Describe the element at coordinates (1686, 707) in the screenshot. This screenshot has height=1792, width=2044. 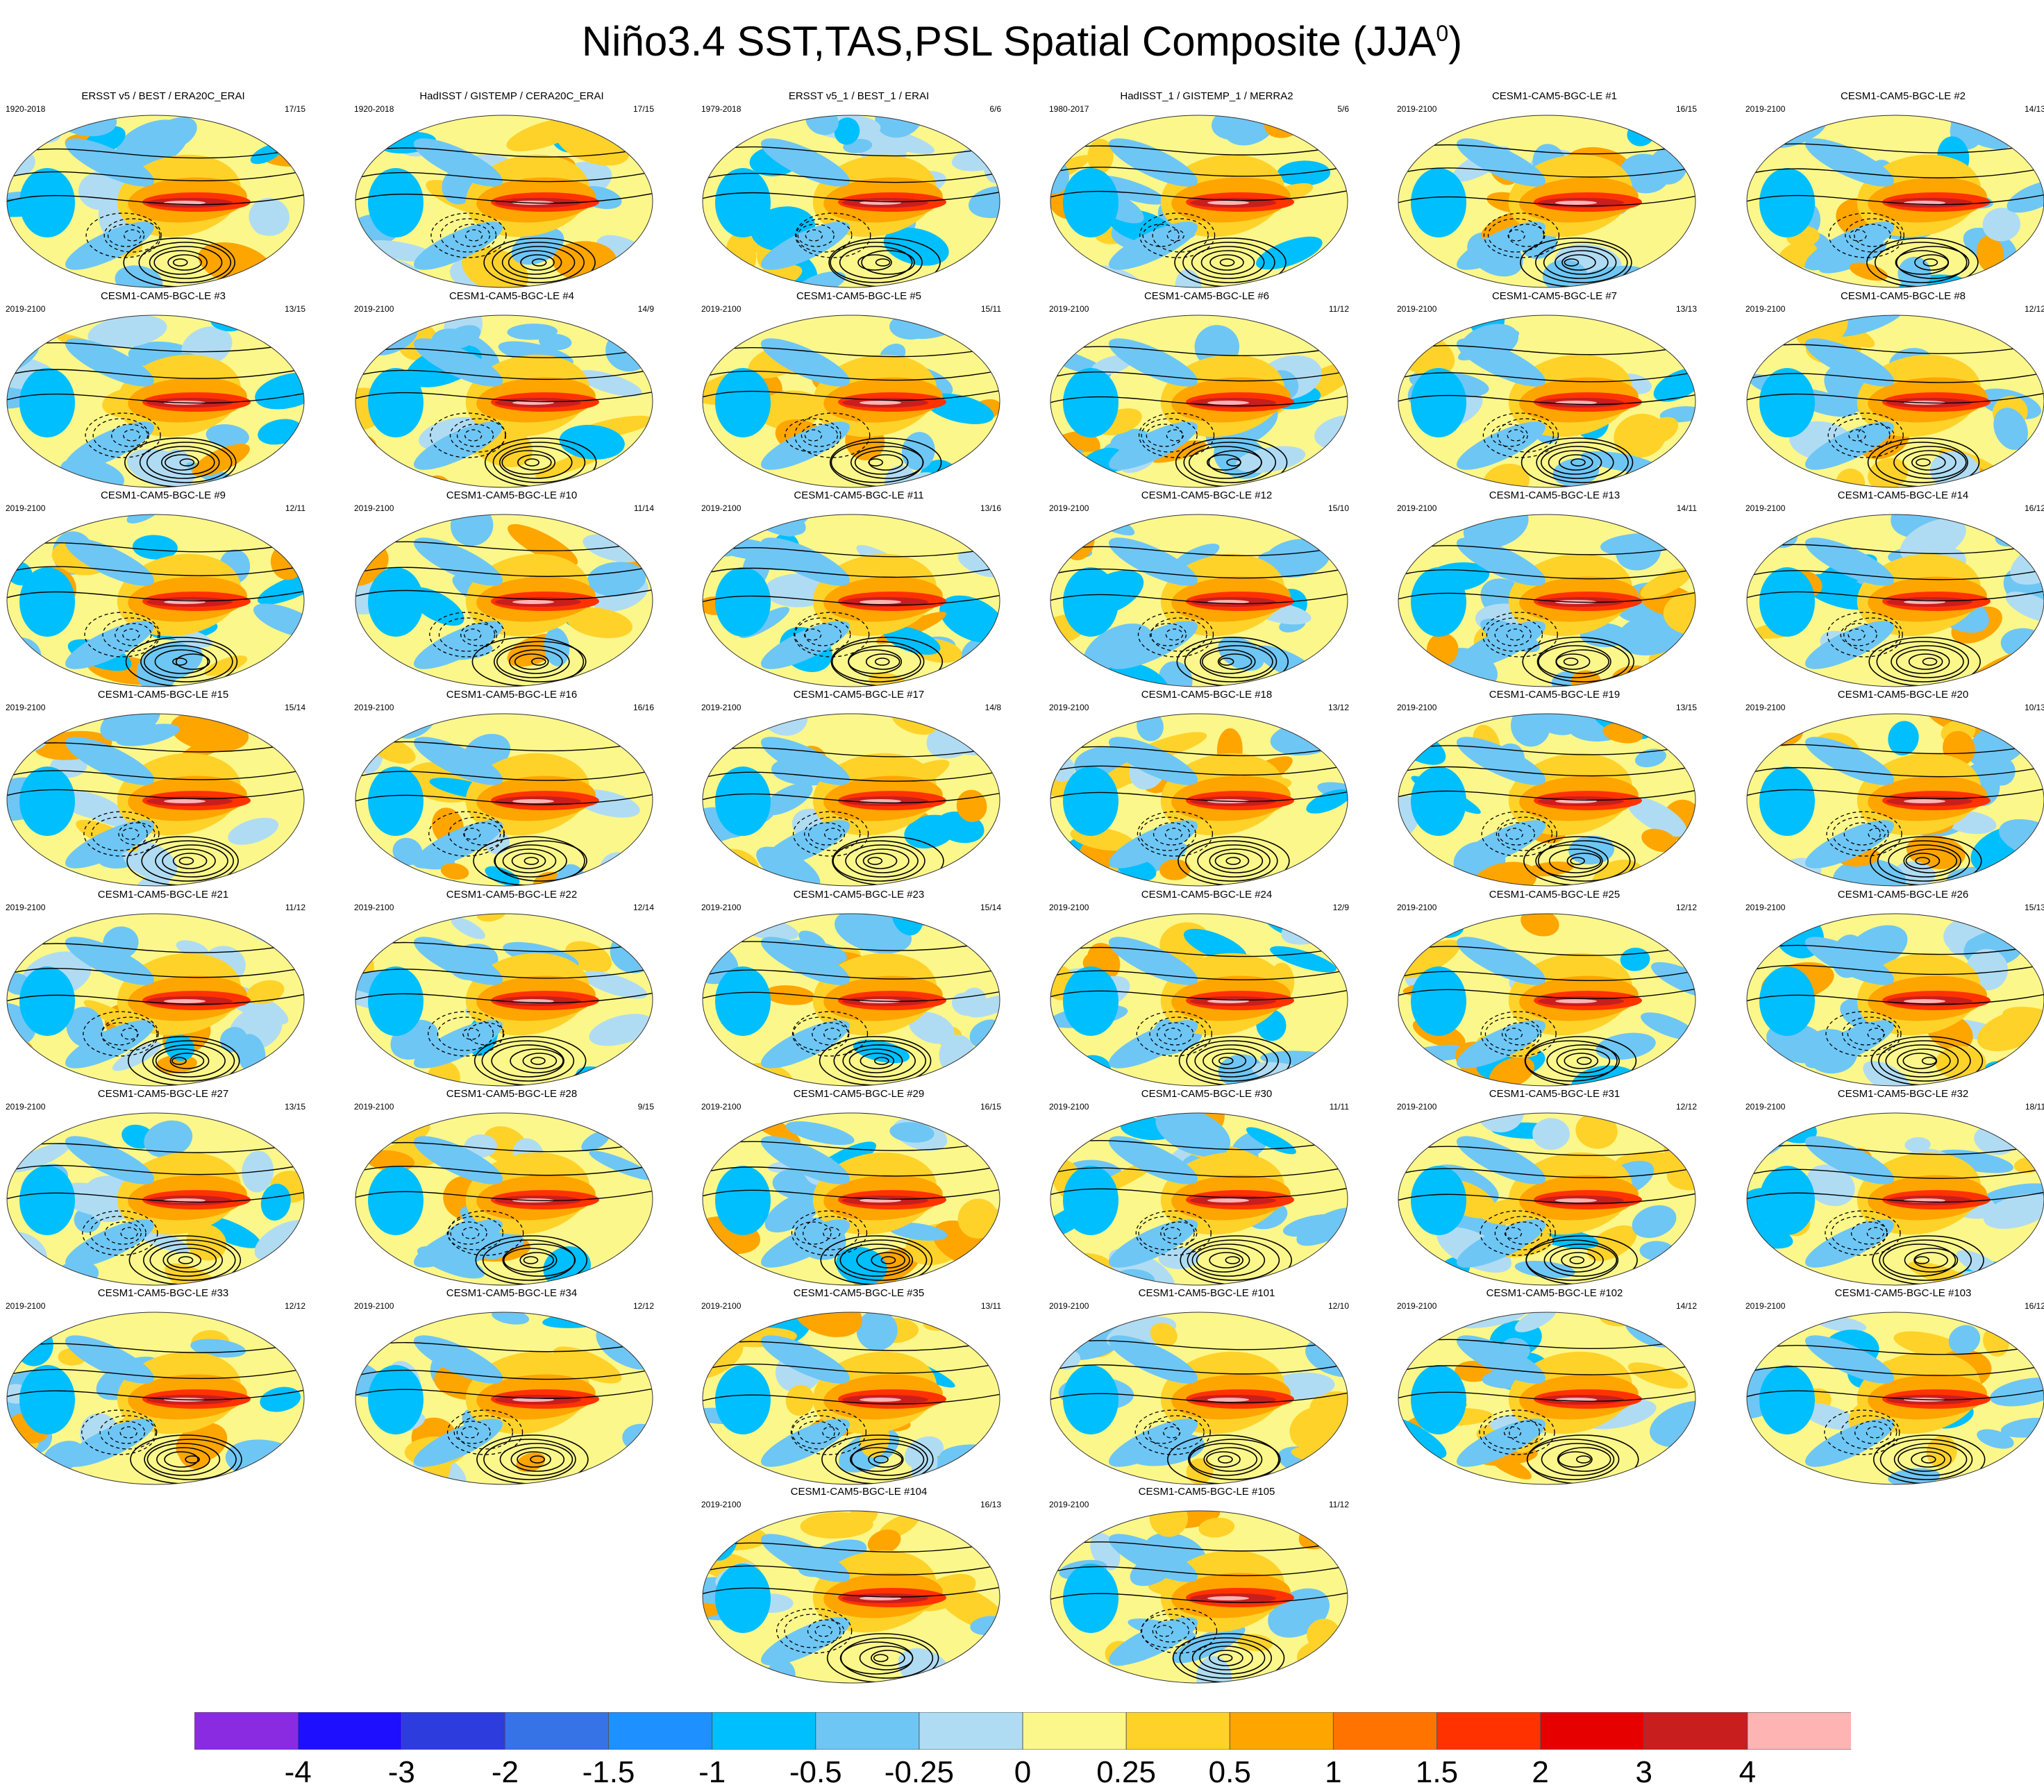
I see `panel-count: 13/15` at that location.